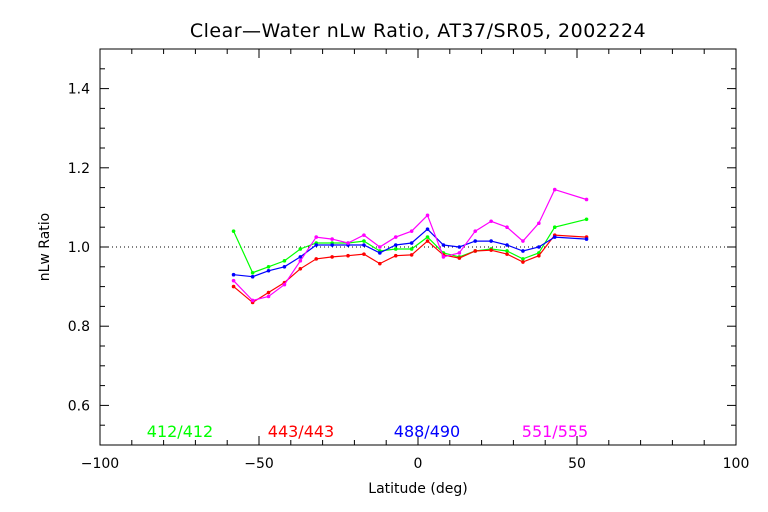  What do you see at coordinates (79, 406) in the screenshot?
I see `y-tick-label: 0.6` at bounding box center [79, 406].